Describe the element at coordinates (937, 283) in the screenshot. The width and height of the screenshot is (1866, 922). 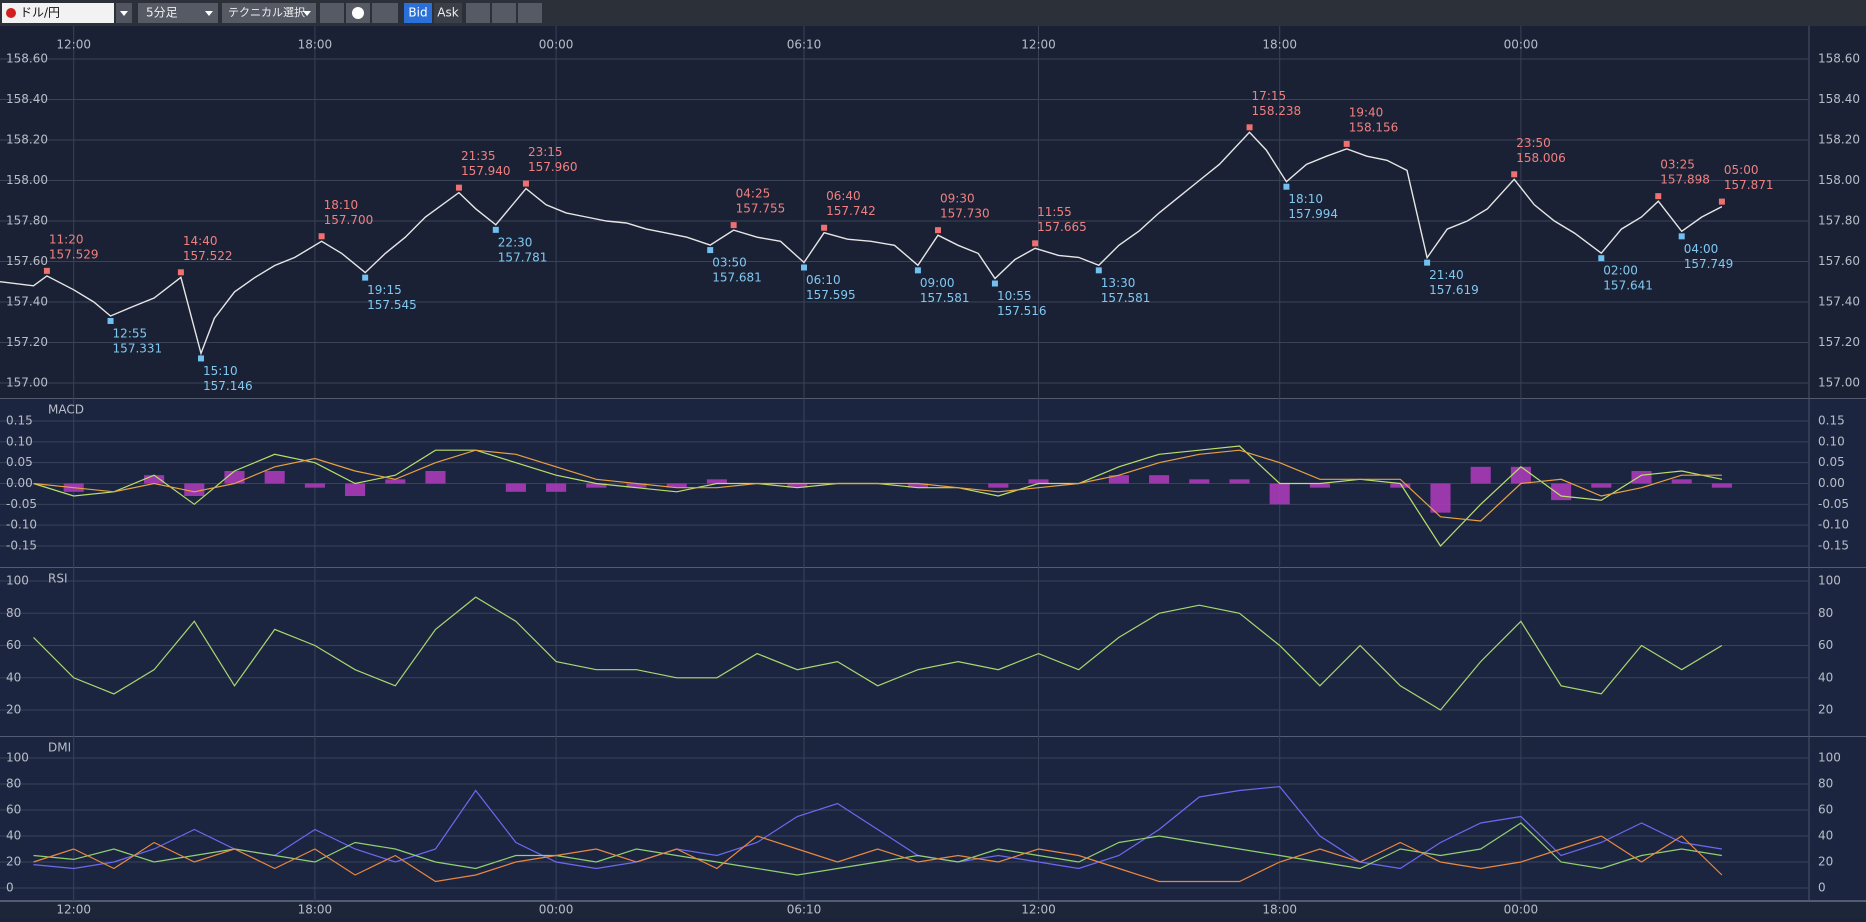
I see `low-time: 09:00` at that location.